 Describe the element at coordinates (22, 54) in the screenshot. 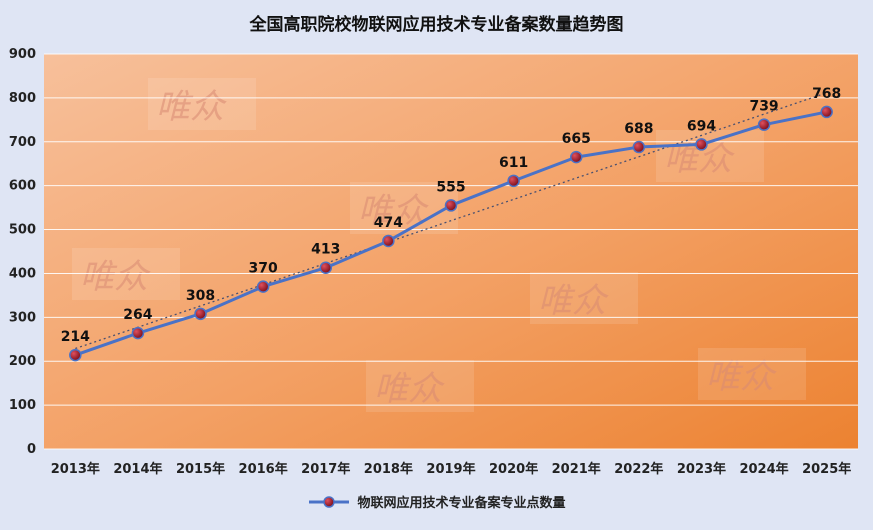

I see `y-tick-label: 900` at that location.